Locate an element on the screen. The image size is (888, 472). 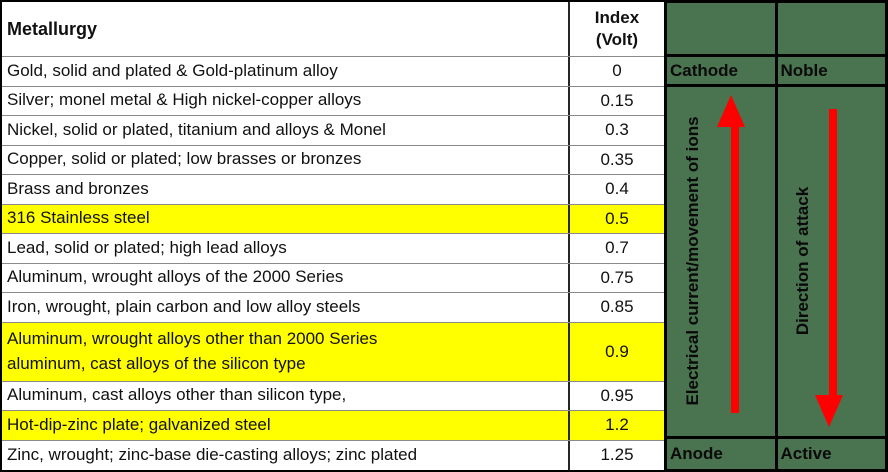
down-arrow-head is located at coordinates (828, 411).